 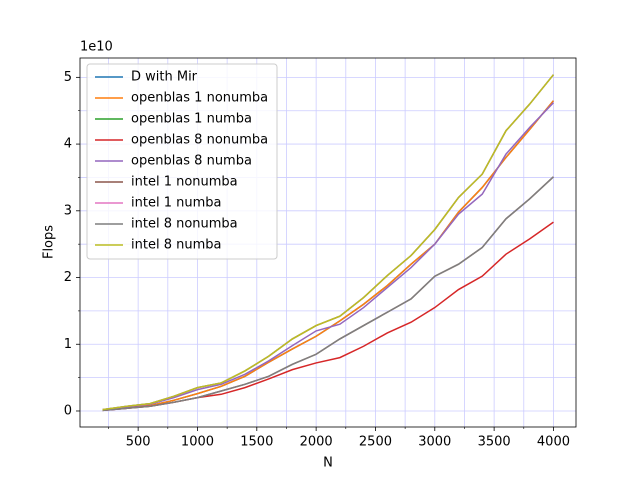 I want to click on legend-label: intel 8 nonumba, so click(x=184, y=224).